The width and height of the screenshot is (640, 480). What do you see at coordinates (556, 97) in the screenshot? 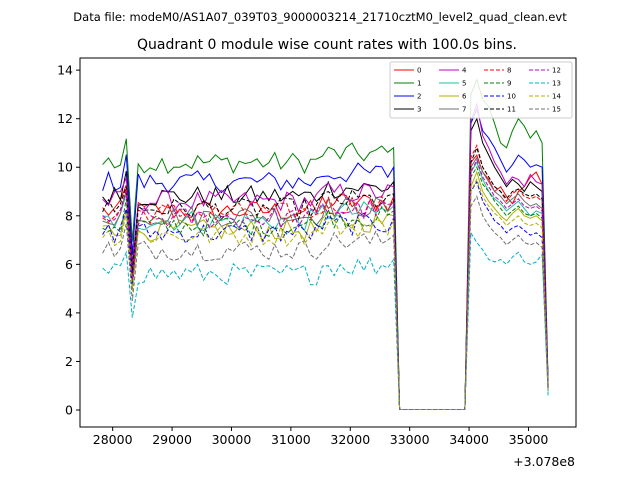
I see `legend-label-14: 14` at bounding box center [556, 97].